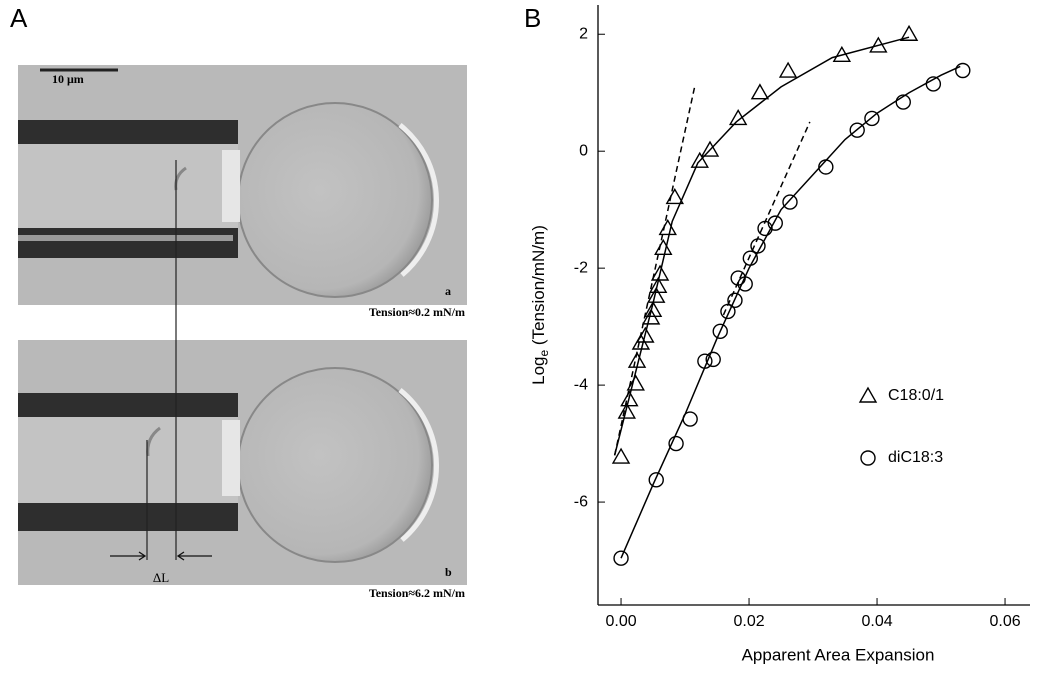  Describe the element at coordinates (748, 621) in the screenshot. I see `x-tick-label: 0.02` at that location.